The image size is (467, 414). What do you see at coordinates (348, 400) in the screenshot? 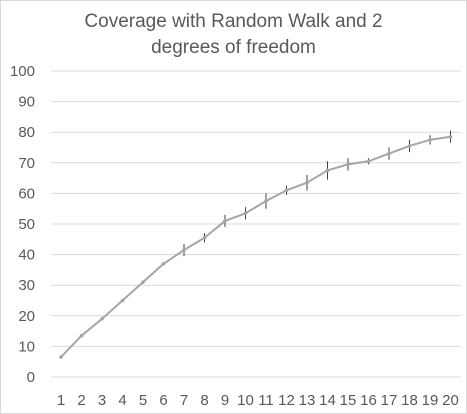
I see `x-tick-label: 15` at bounding box center [348, 400].